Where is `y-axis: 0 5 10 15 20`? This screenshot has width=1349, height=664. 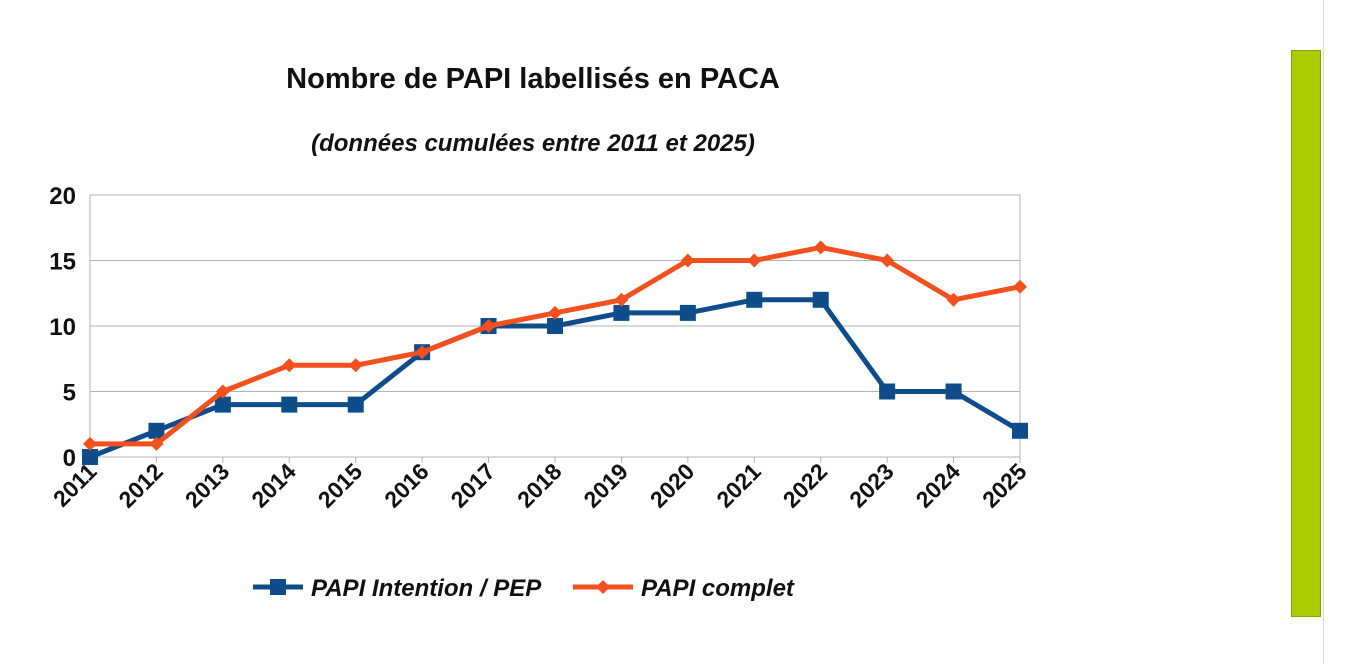
y-axis: 0 5 10 15 20 is located at coordinates (62, 327).